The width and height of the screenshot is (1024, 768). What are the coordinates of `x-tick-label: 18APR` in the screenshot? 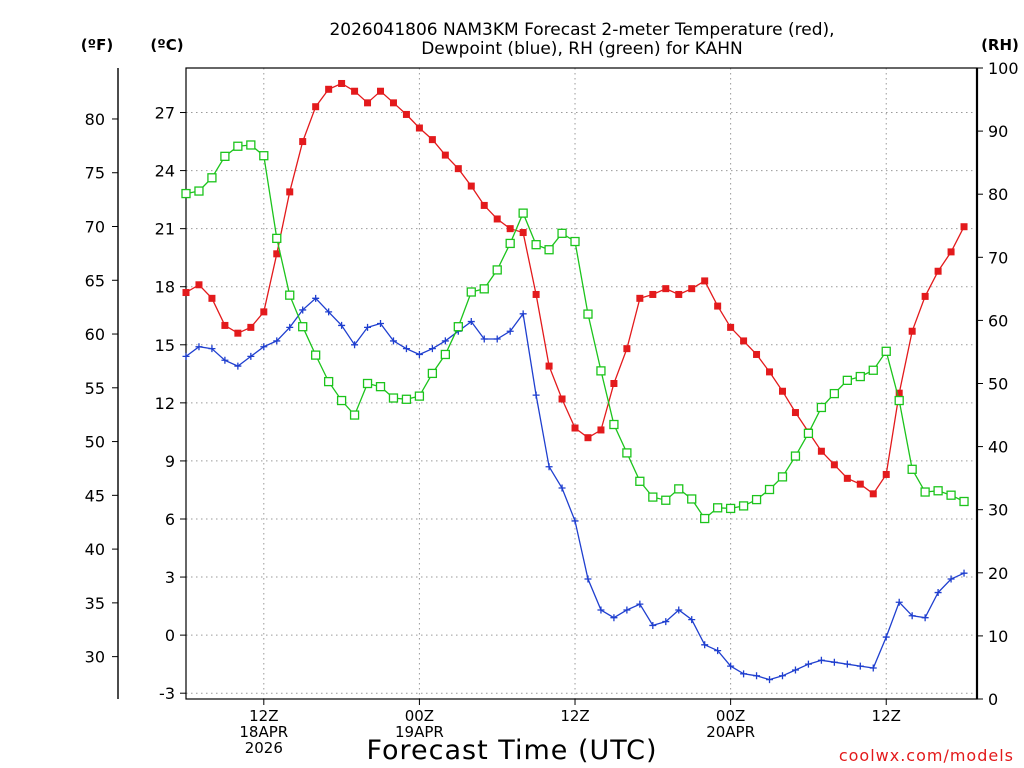 It's located at (263, 732).